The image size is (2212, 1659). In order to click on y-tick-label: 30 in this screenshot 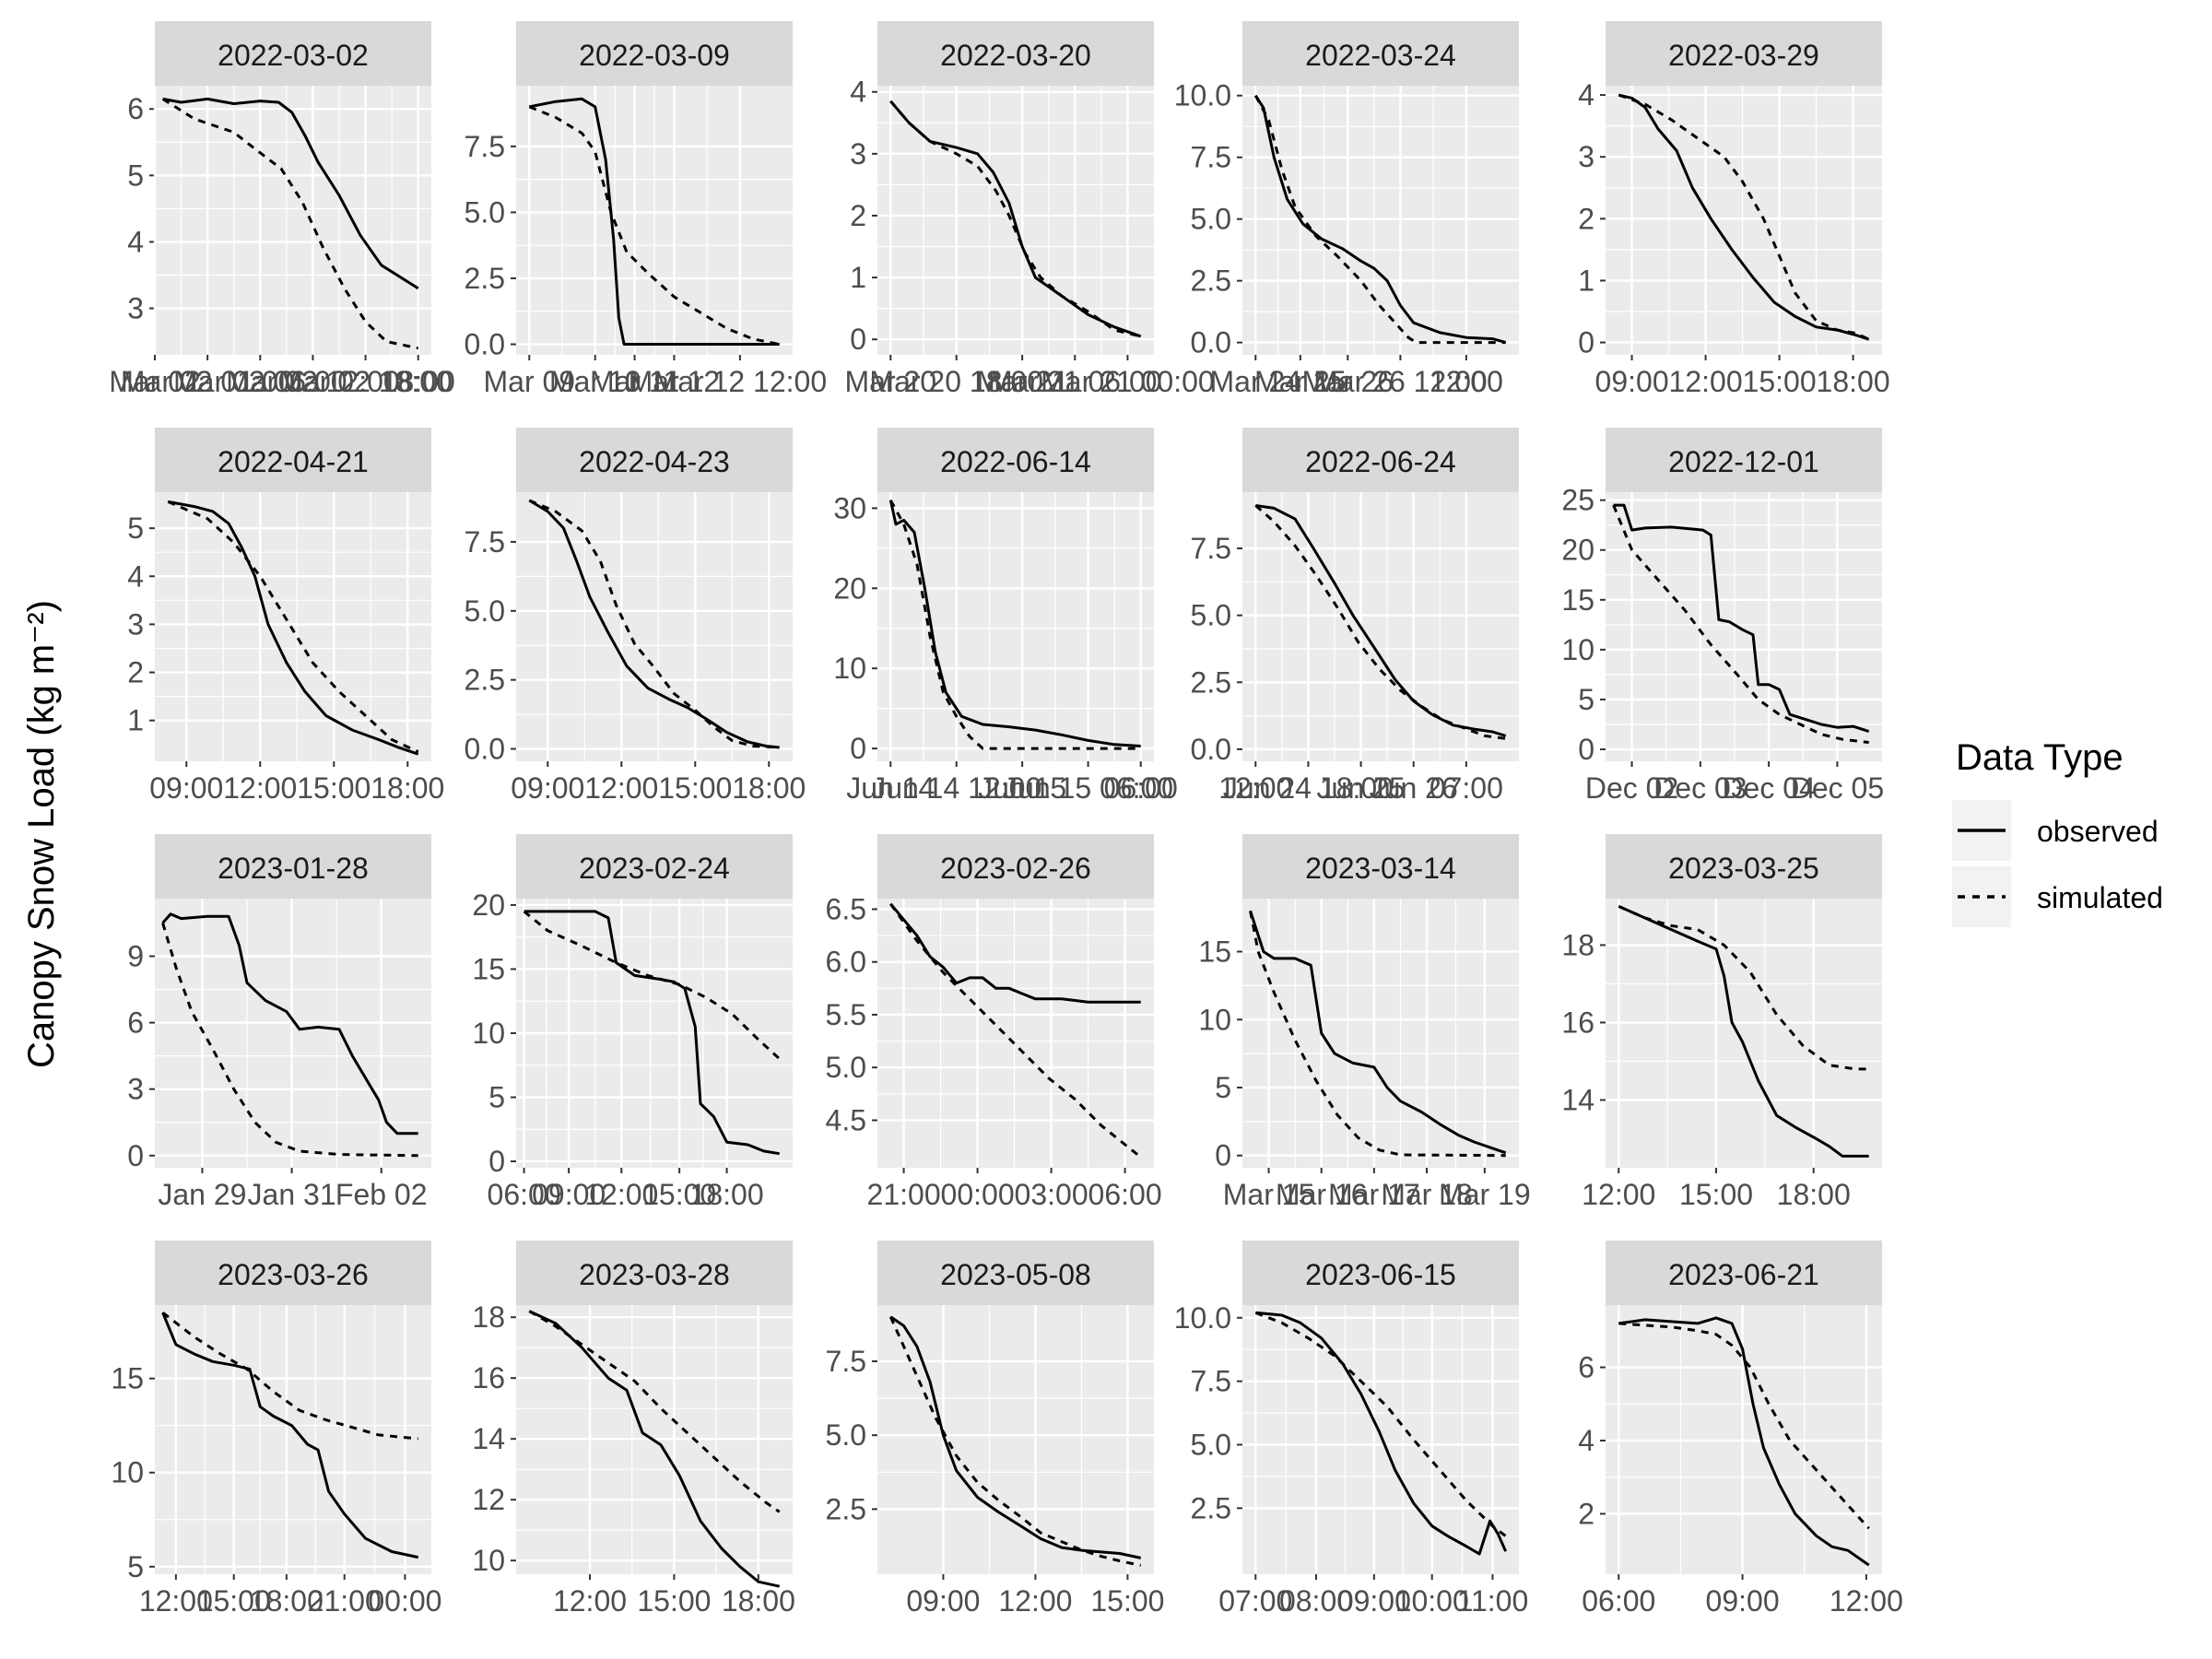, I will do `click(849, 507)`.